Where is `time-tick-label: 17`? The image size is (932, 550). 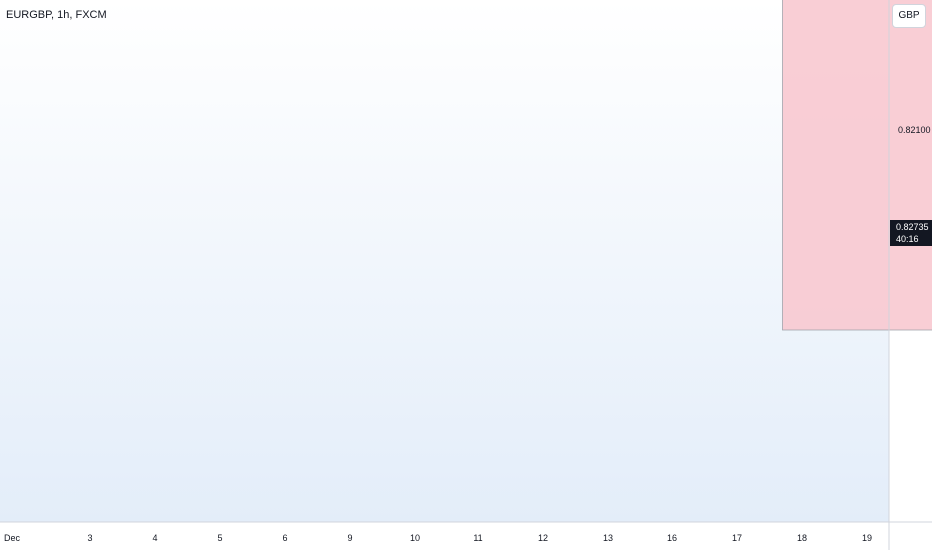
time-tick-label: 17 is located at coordinates (737, 538).